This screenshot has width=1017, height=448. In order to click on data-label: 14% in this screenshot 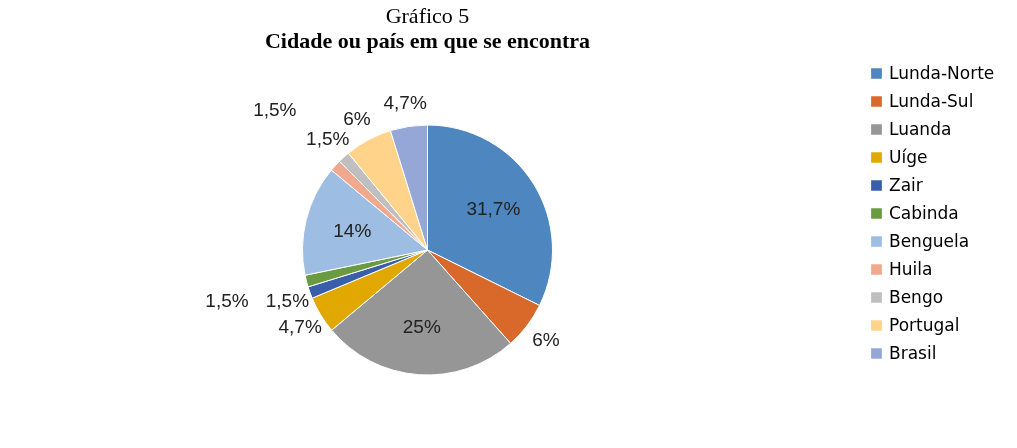, I will do `click(352, 231)`.